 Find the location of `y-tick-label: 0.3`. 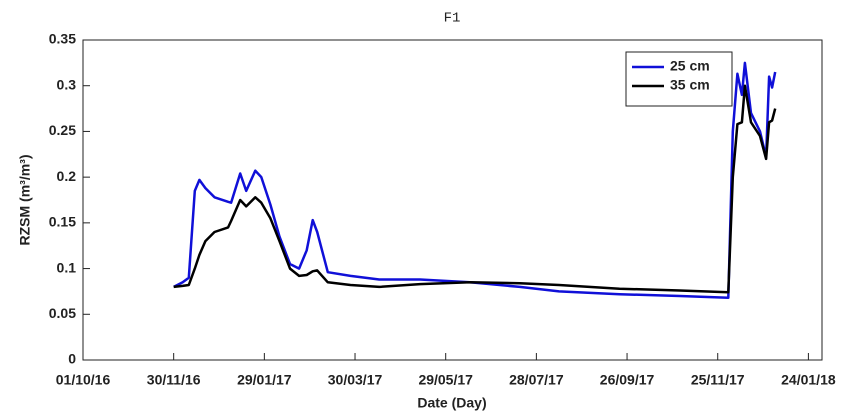

y-tick-label: 0.3 is located at coordinates (67, 84).